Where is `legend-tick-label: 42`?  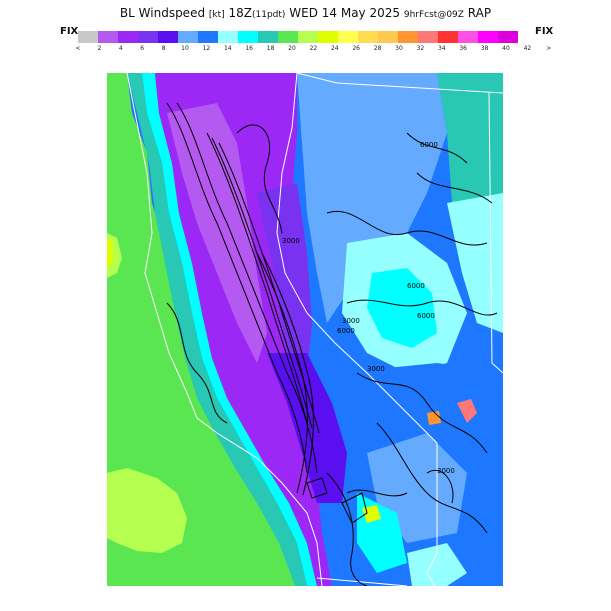 legend-tick-label: 42 is located at coordinates (527, 48).